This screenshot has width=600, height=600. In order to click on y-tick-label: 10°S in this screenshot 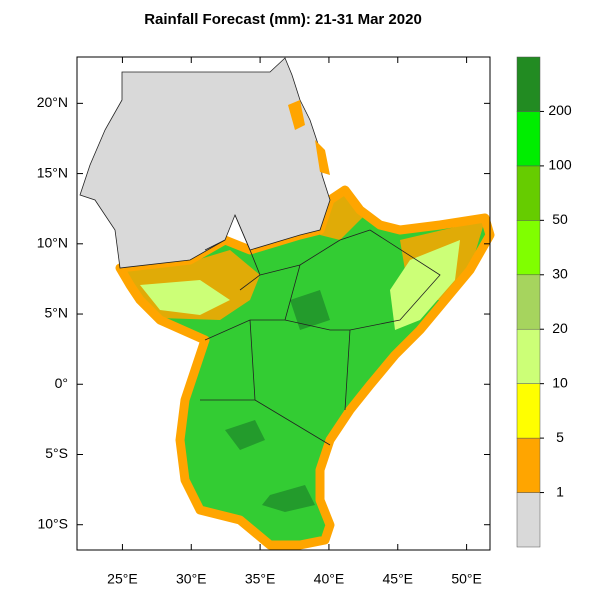, I will do `click(52, 523)`.